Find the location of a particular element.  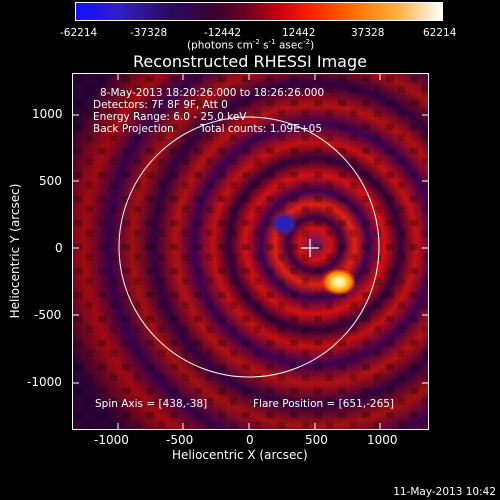

y-tick-label: 500 is located at coordinates (50, 181).